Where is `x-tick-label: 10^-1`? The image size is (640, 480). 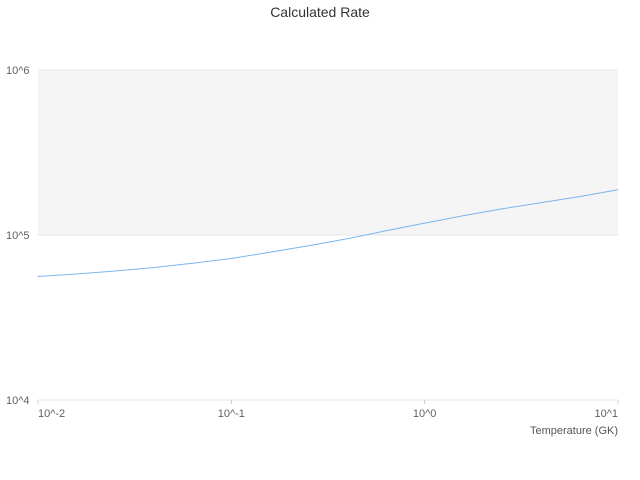 x-tick-label: 10^-1 is located at coordinates (231, 414).